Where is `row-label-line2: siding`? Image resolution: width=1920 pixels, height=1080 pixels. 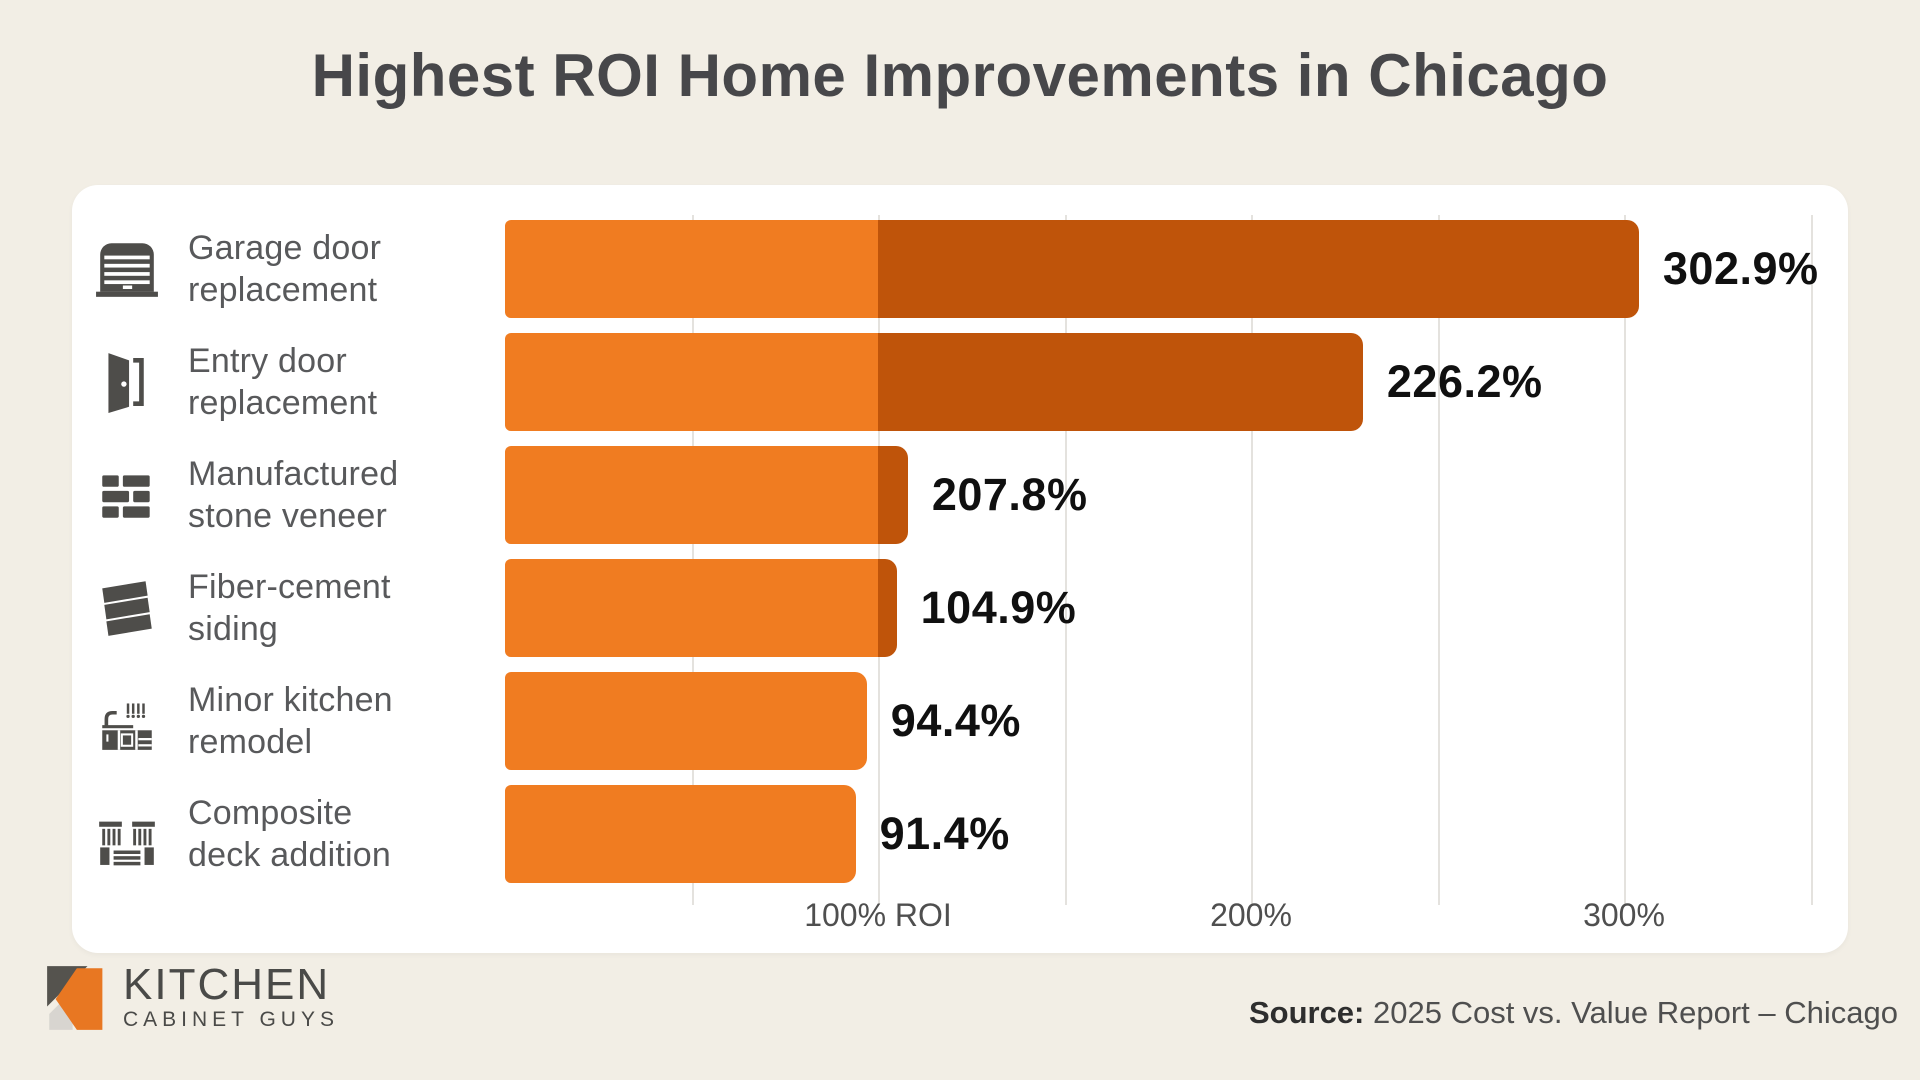
row-label-line2: siding is located at coordinates (233, 629).